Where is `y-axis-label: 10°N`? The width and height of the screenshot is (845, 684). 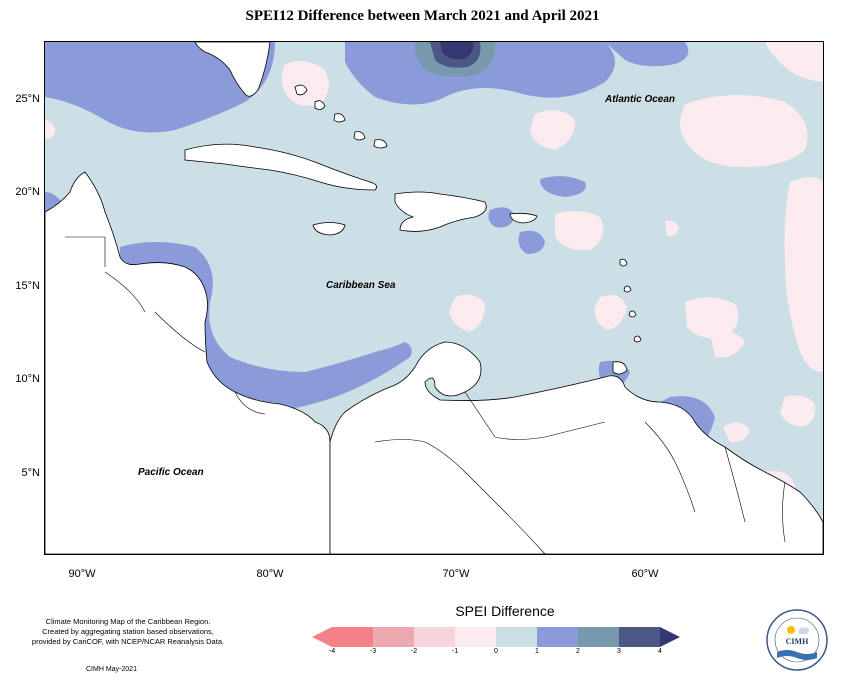 y-axis-label: 10°N is located at coordinates (27, 379).